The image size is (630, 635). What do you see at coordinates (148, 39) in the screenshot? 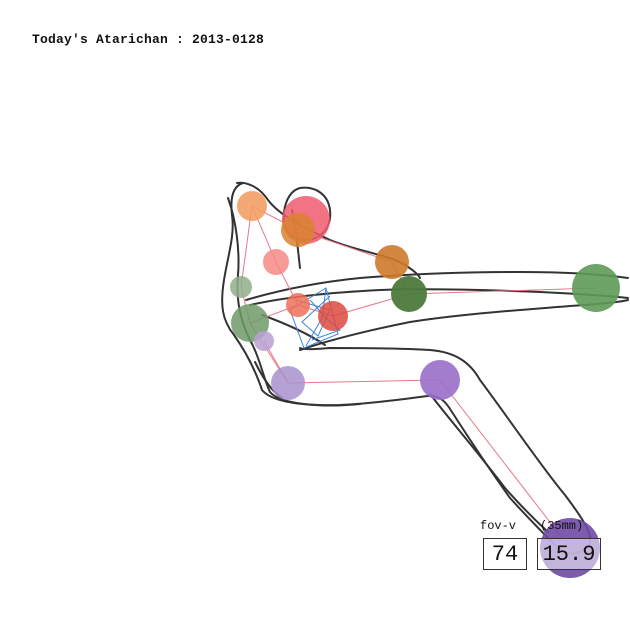
I see `page-title: Today's Atarichan : 2013-0128` at bounding box center [148, 39].